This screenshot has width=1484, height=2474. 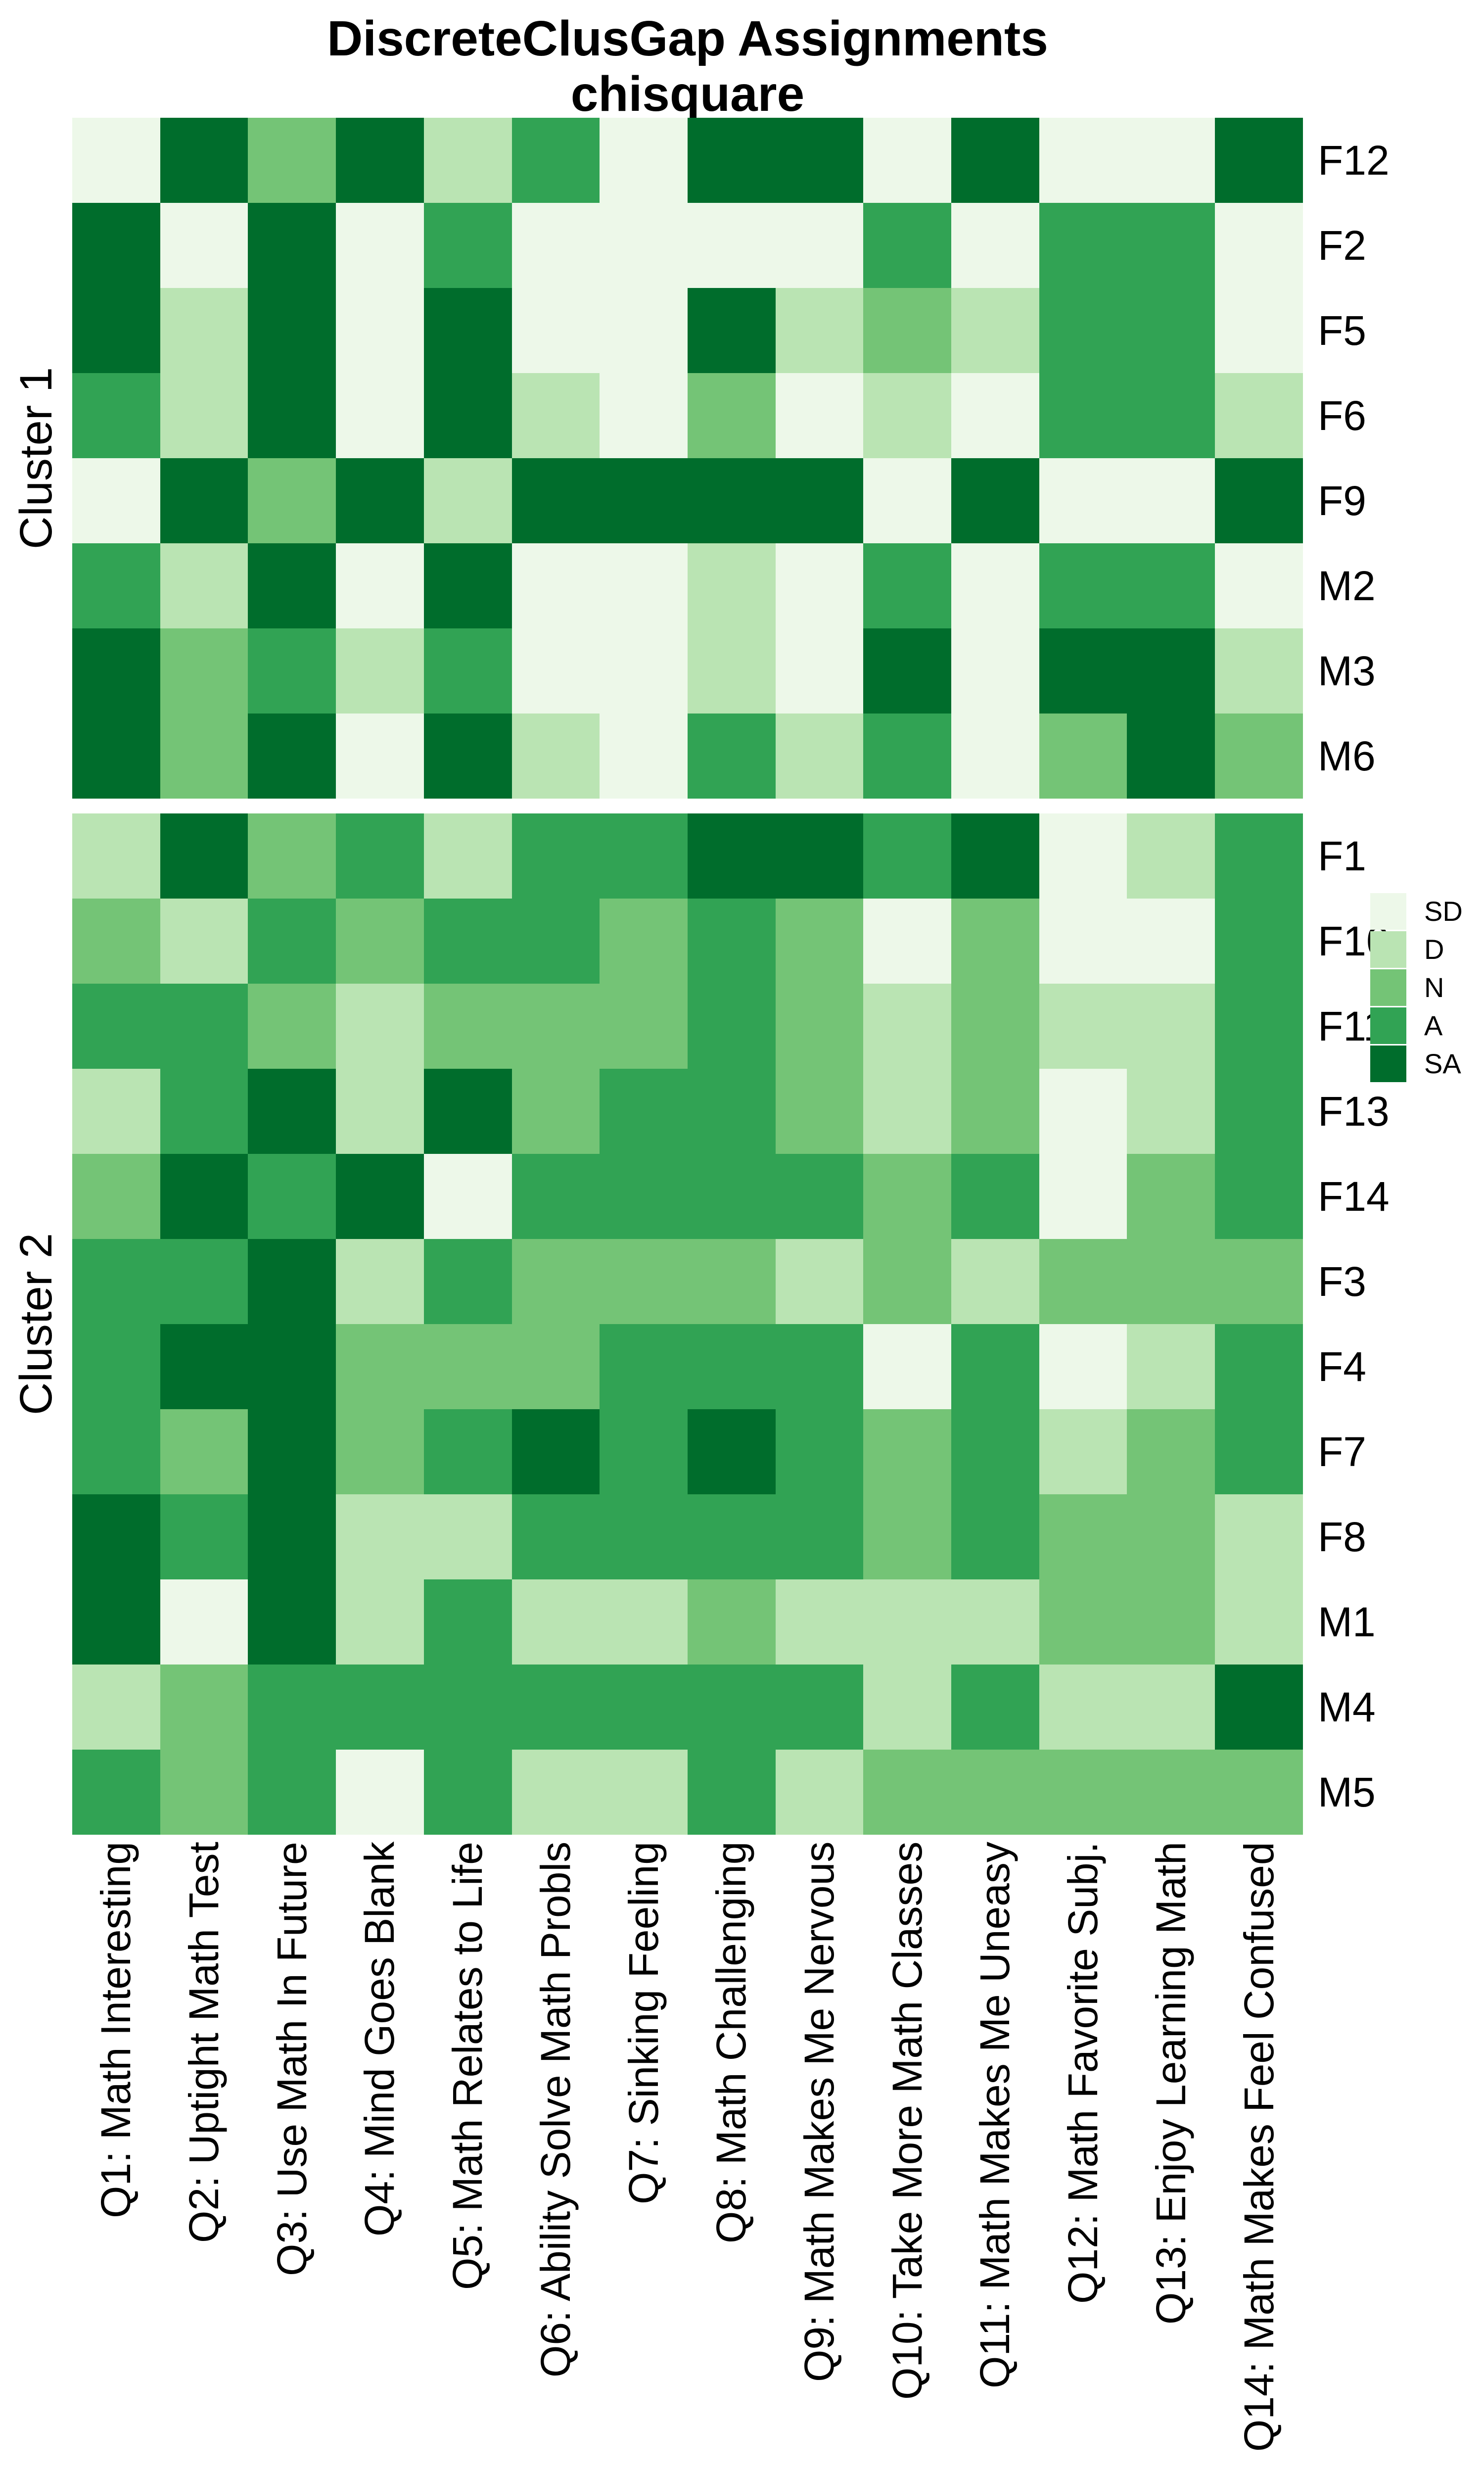 What do you see at coordinates (292, 2158) in the screenshot?
I see `column-label: Q3: Use Math In Future` at bounding box center [292, 2158].